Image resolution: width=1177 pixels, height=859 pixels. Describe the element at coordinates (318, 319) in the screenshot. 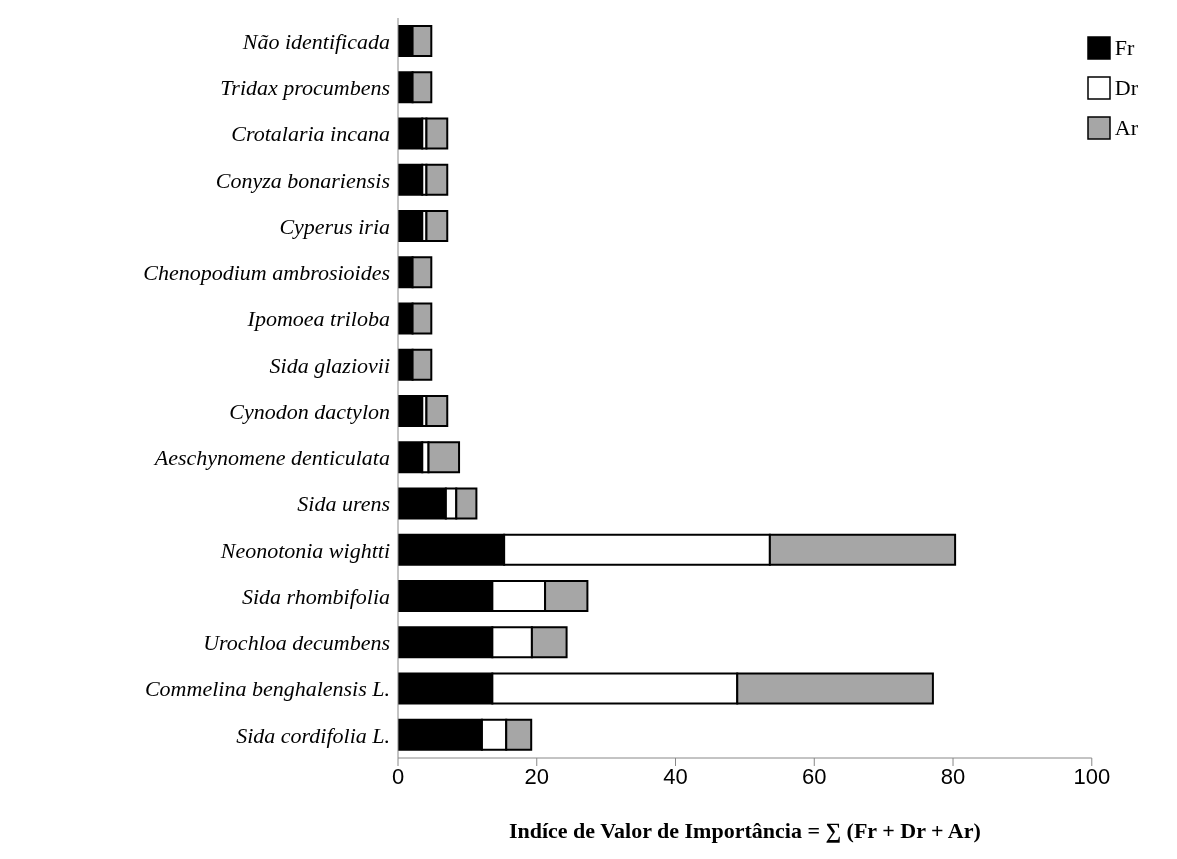

I see `y-tick-label: Ipomoea triloba` at that location.